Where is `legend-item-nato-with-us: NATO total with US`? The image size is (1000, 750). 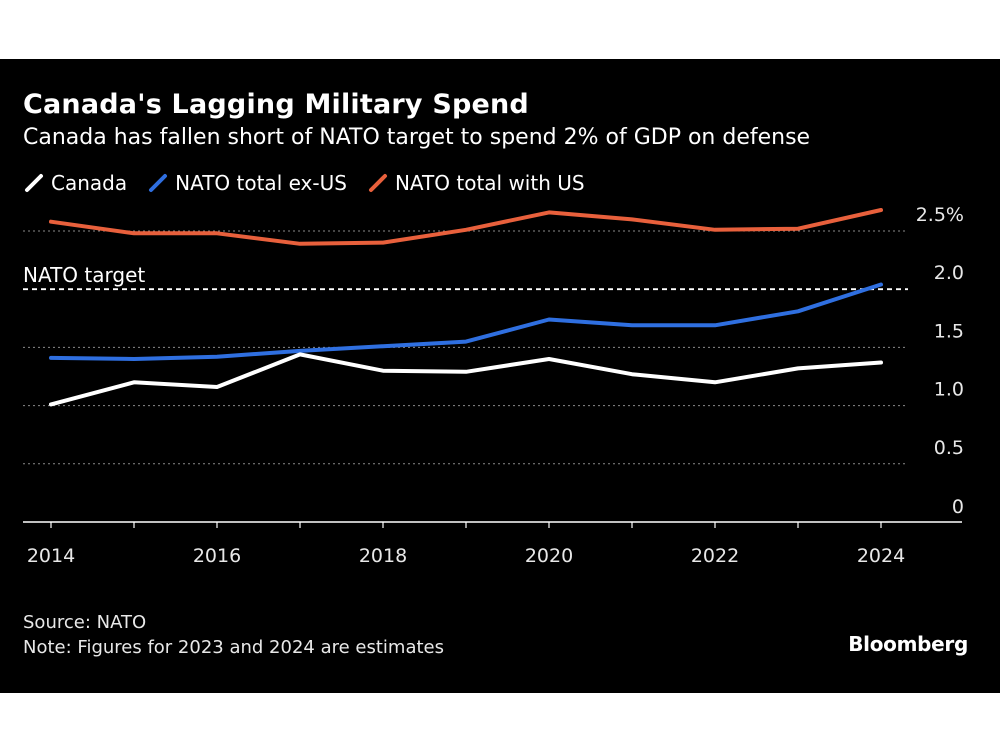
legend-item-nato-with-us: NATO total with US is located at coordinates (476, 183).